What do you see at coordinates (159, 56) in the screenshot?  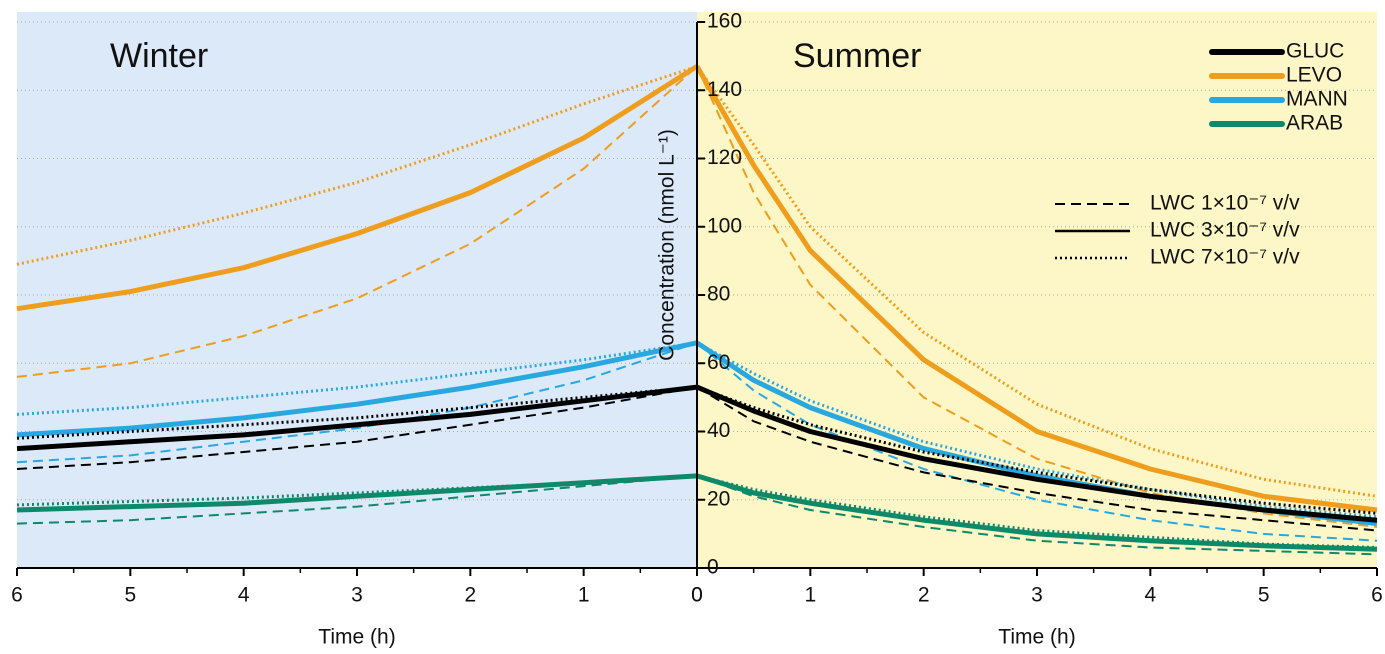 I see `panel-title: Winter` at bounding box center [159, 56].